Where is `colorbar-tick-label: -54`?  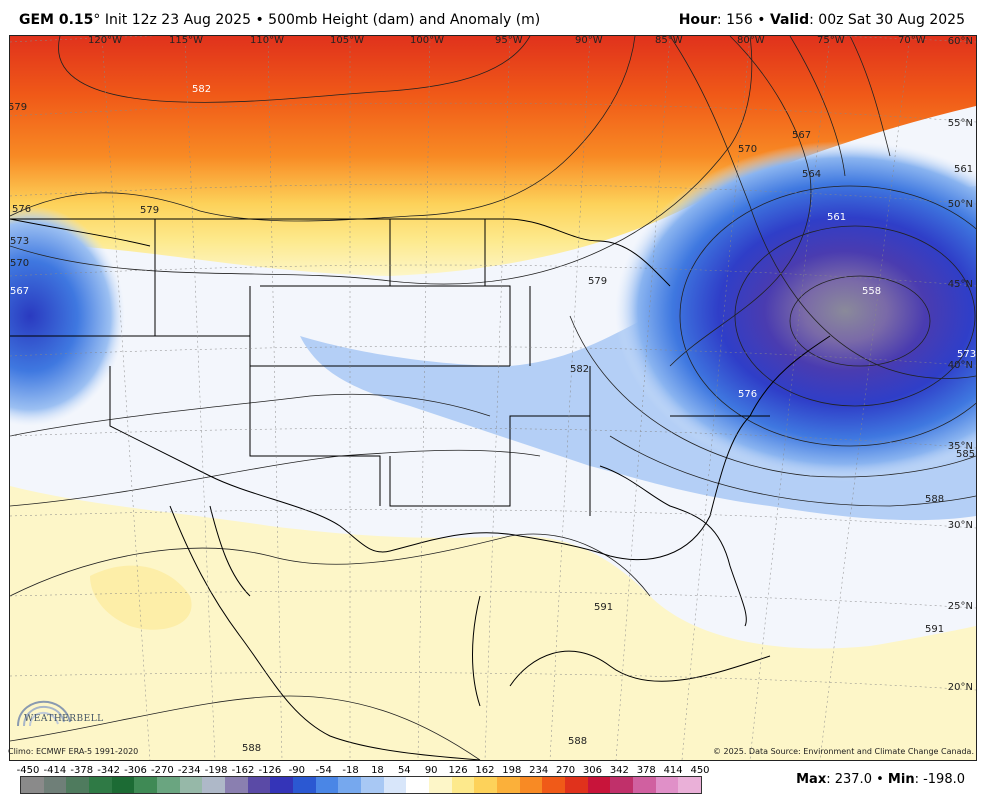 colorbar-tick-label: -54 is located at coordinates (323, 770).